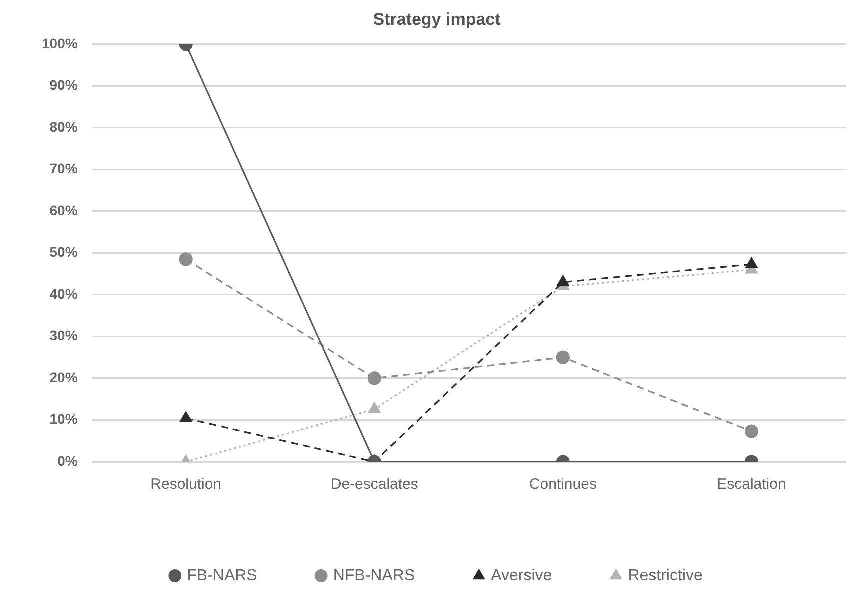 The image size is (864, 602). Describe the element at coordinates (437, 19) in the screenshot. I see `chart-title: Strategy impact` at that location.